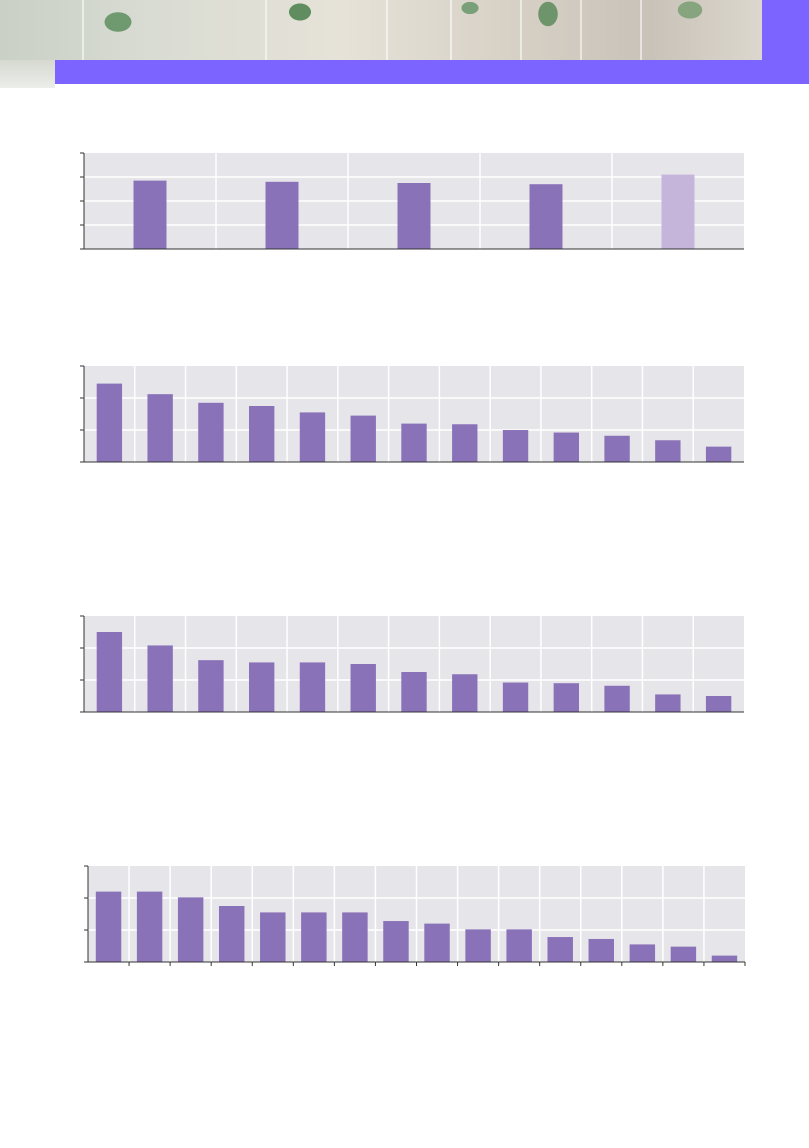 The height and width of the screenshot is (1148, 809). Describe the element at coordinates (27, 74) in the screenshot. I see `banner-corner` at that location.